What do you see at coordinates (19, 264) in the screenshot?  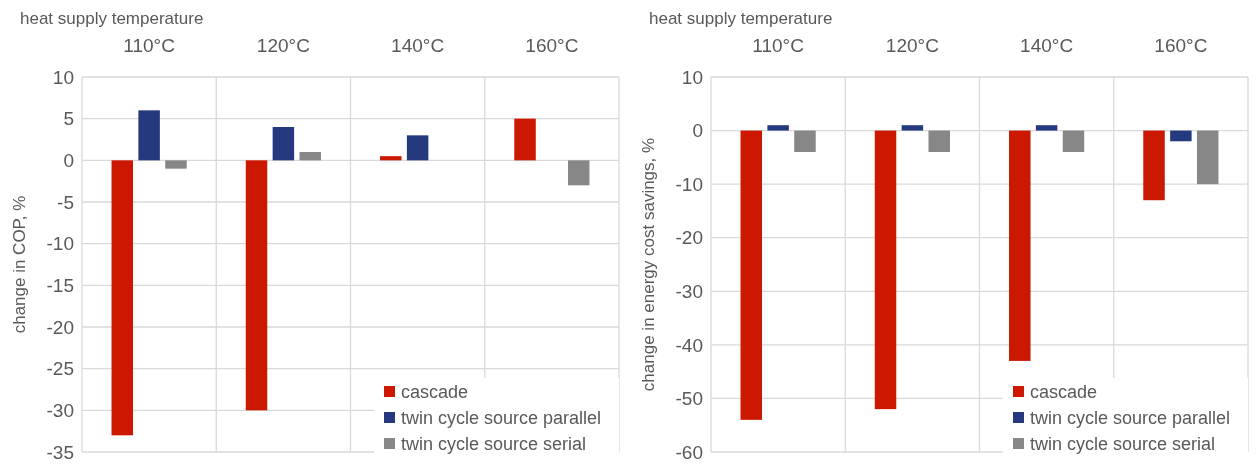 I see `y-axis-title: change in COP, %` at bounding box center [19, 264].